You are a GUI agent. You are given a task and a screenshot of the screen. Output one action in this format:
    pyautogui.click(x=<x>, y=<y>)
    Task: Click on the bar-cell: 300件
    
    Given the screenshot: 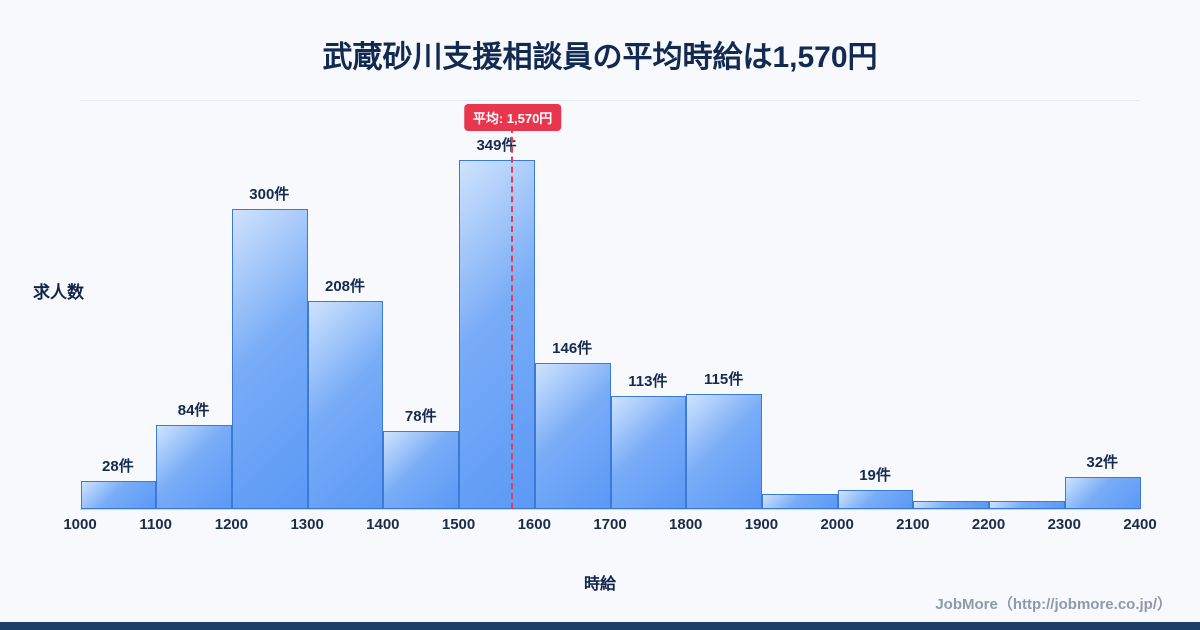 What is the action you would take?
    pyautogui.click(x=269, y=305)
    